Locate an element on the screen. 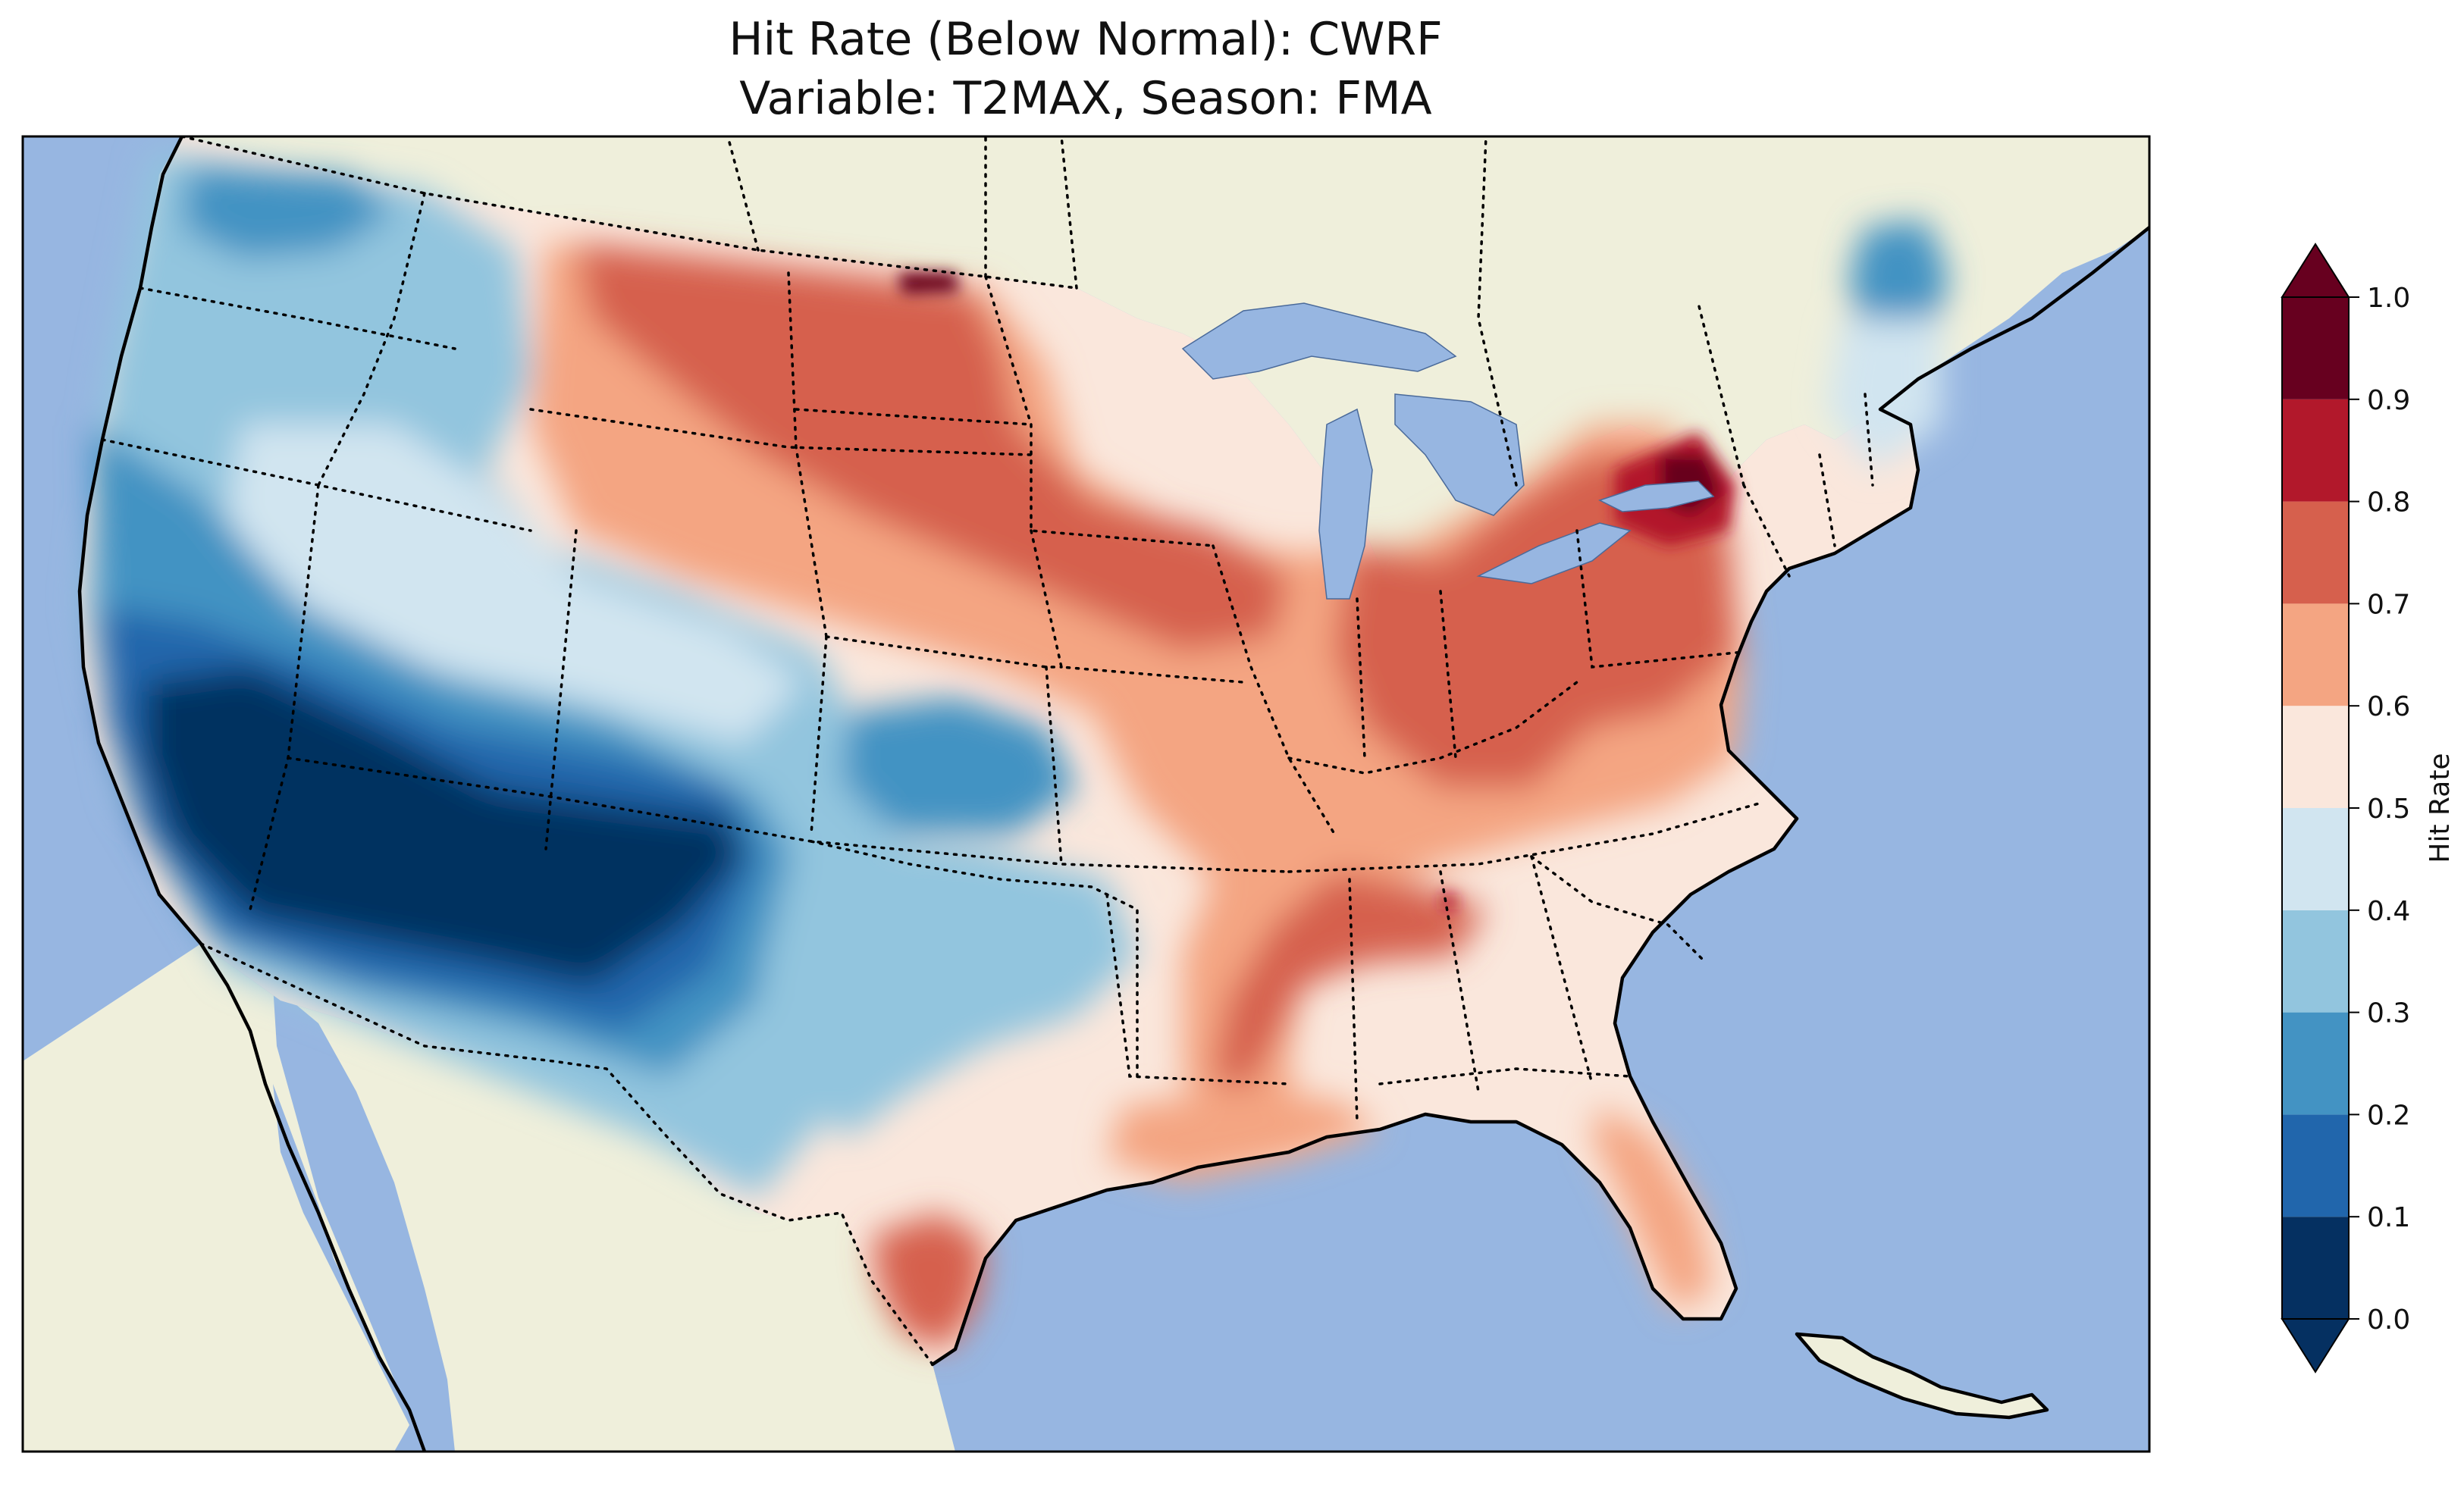 The width and height of the screenshot is (2464, 1494). patch-0.2-0.3-pnw is located at coordinates (288, 212).